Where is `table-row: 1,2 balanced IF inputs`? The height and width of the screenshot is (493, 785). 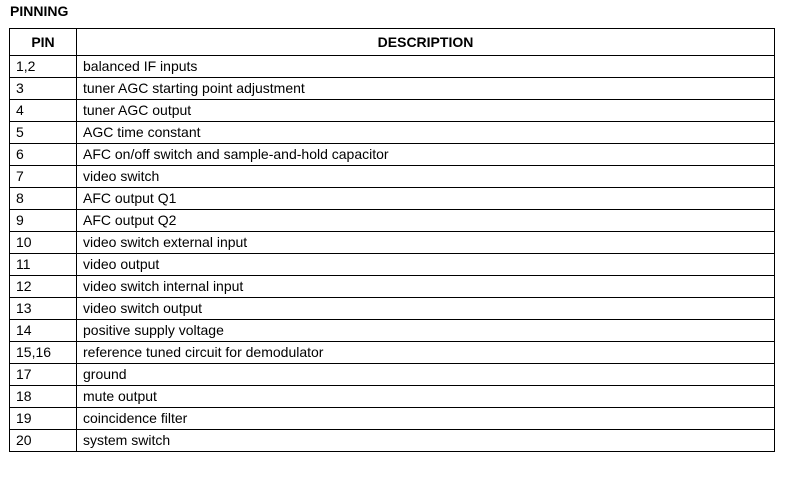
table-row: 1,2 balanced IF inputs is located at coordinates (392, 66).